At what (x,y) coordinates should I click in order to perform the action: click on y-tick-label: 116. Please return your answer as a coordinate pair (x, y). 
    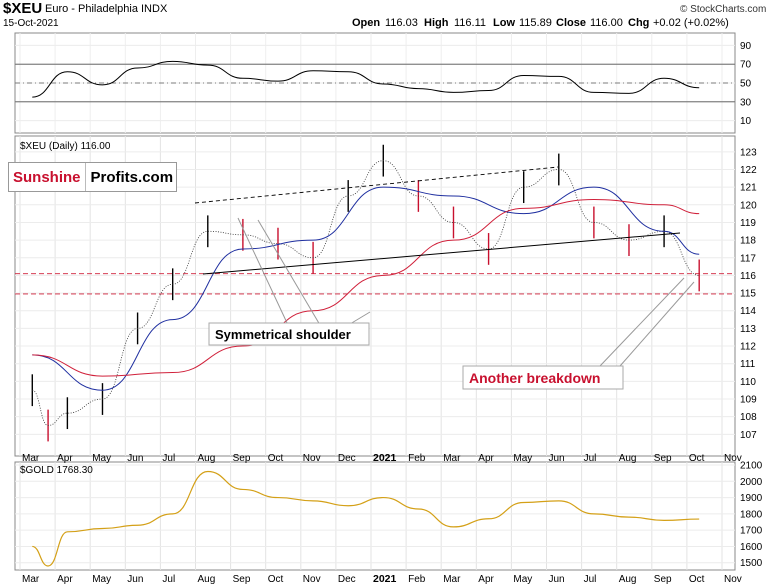
    Looking at the image, I should click on (748, 276).